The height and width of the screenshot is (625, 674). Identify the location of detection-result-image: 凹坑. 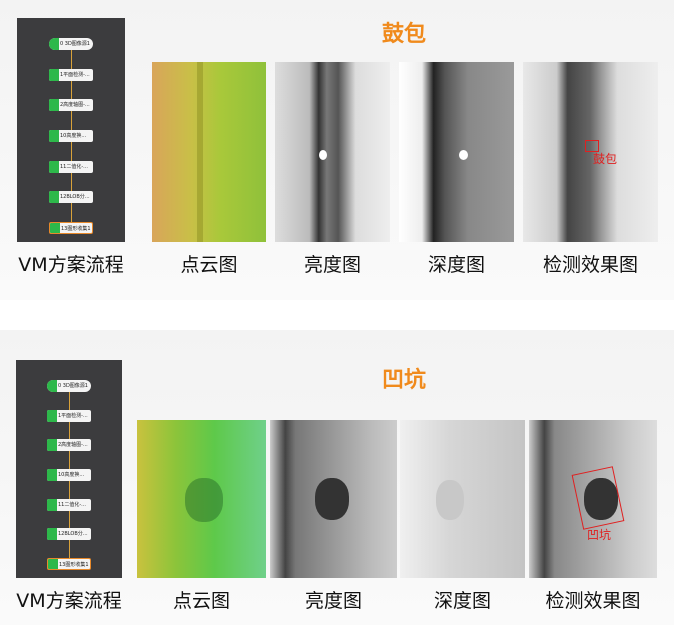
(593, 499).